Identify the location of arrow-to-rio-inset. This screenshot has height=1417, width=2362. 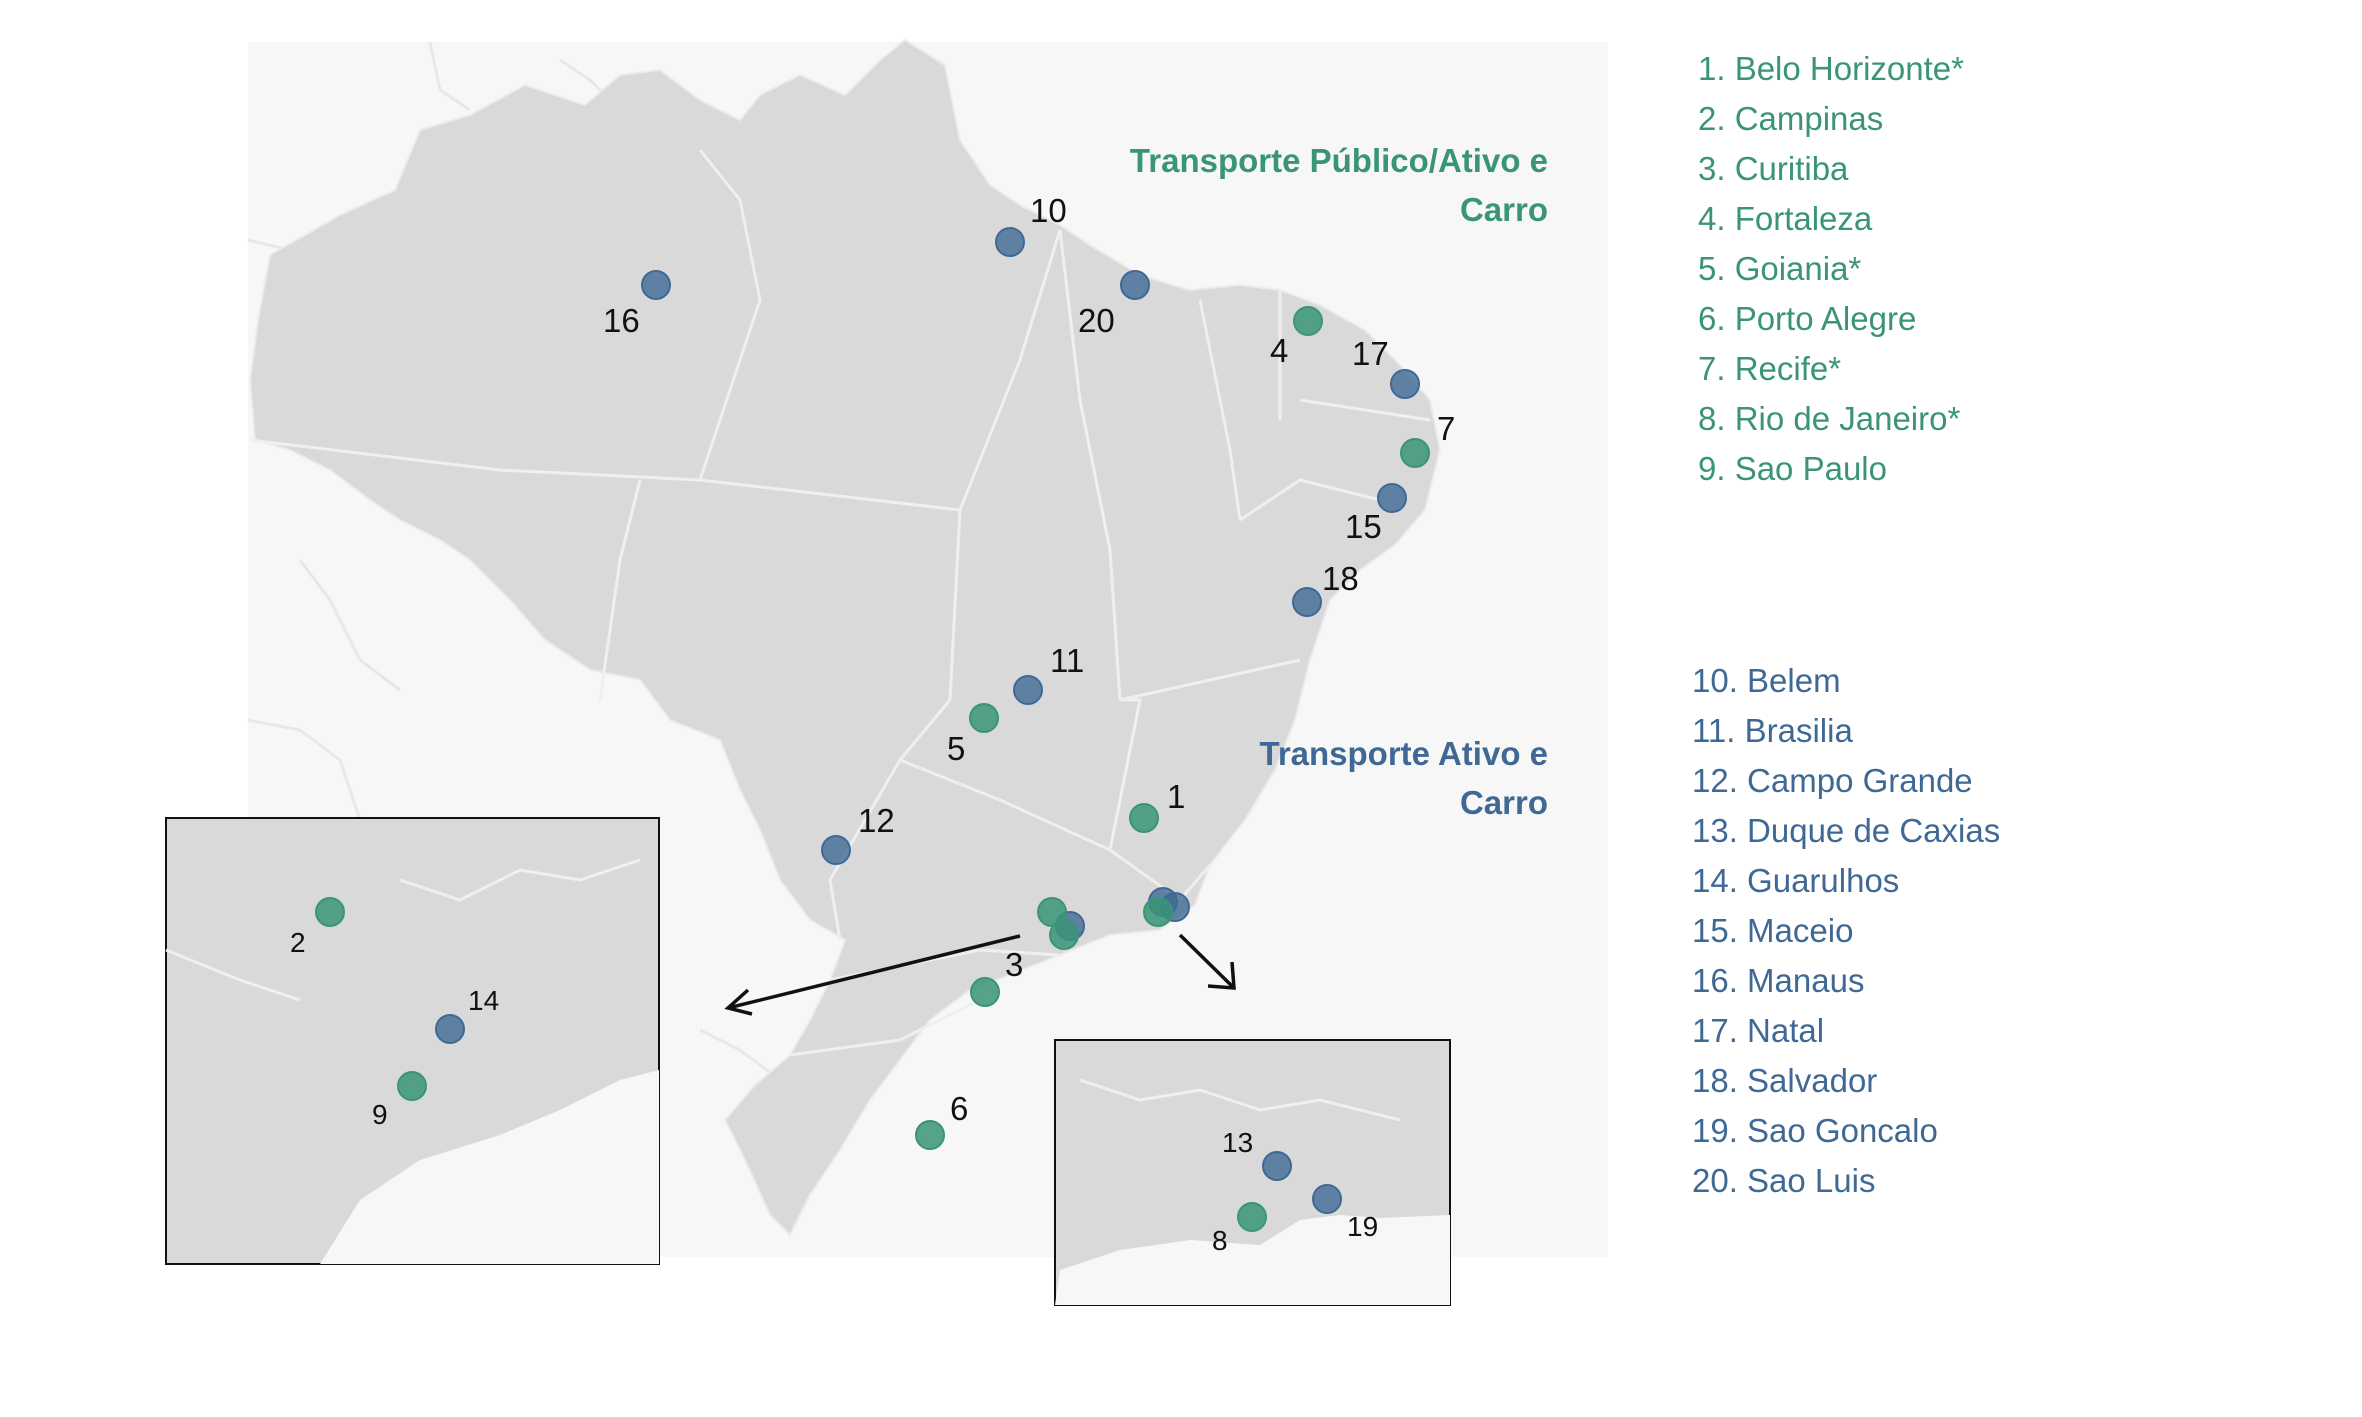
(1207, 961).